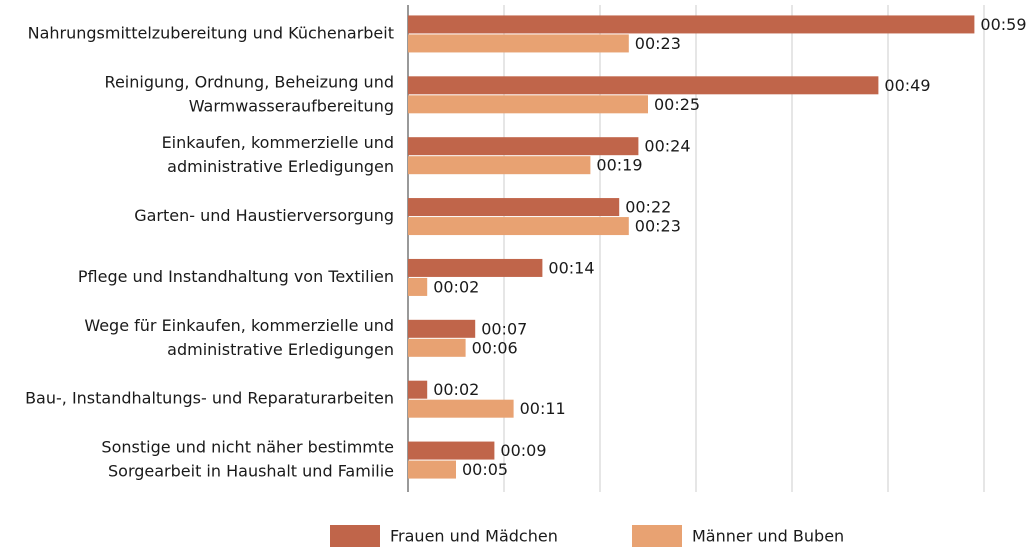 Image resolution: width=1029 pixels, height=547 pixels. Describe the element at coordinates (768, 536) in the screenshot. I see `legend-label: Männer und Buben` at that location.